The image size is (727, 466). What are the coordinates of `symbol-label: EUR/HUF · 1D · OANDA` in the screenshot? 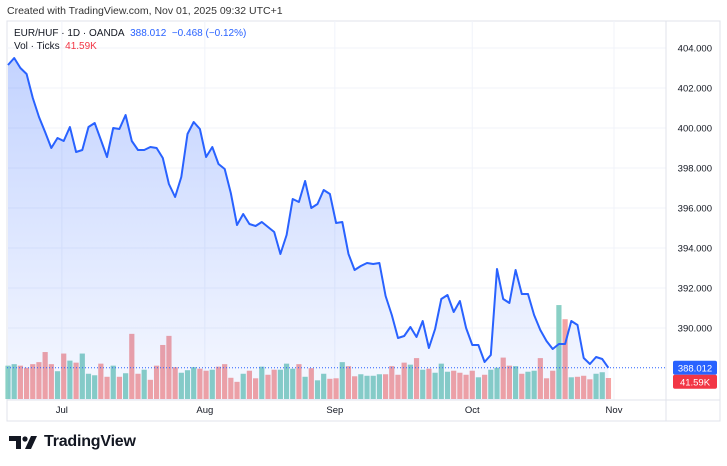 It's located at (69, 33).